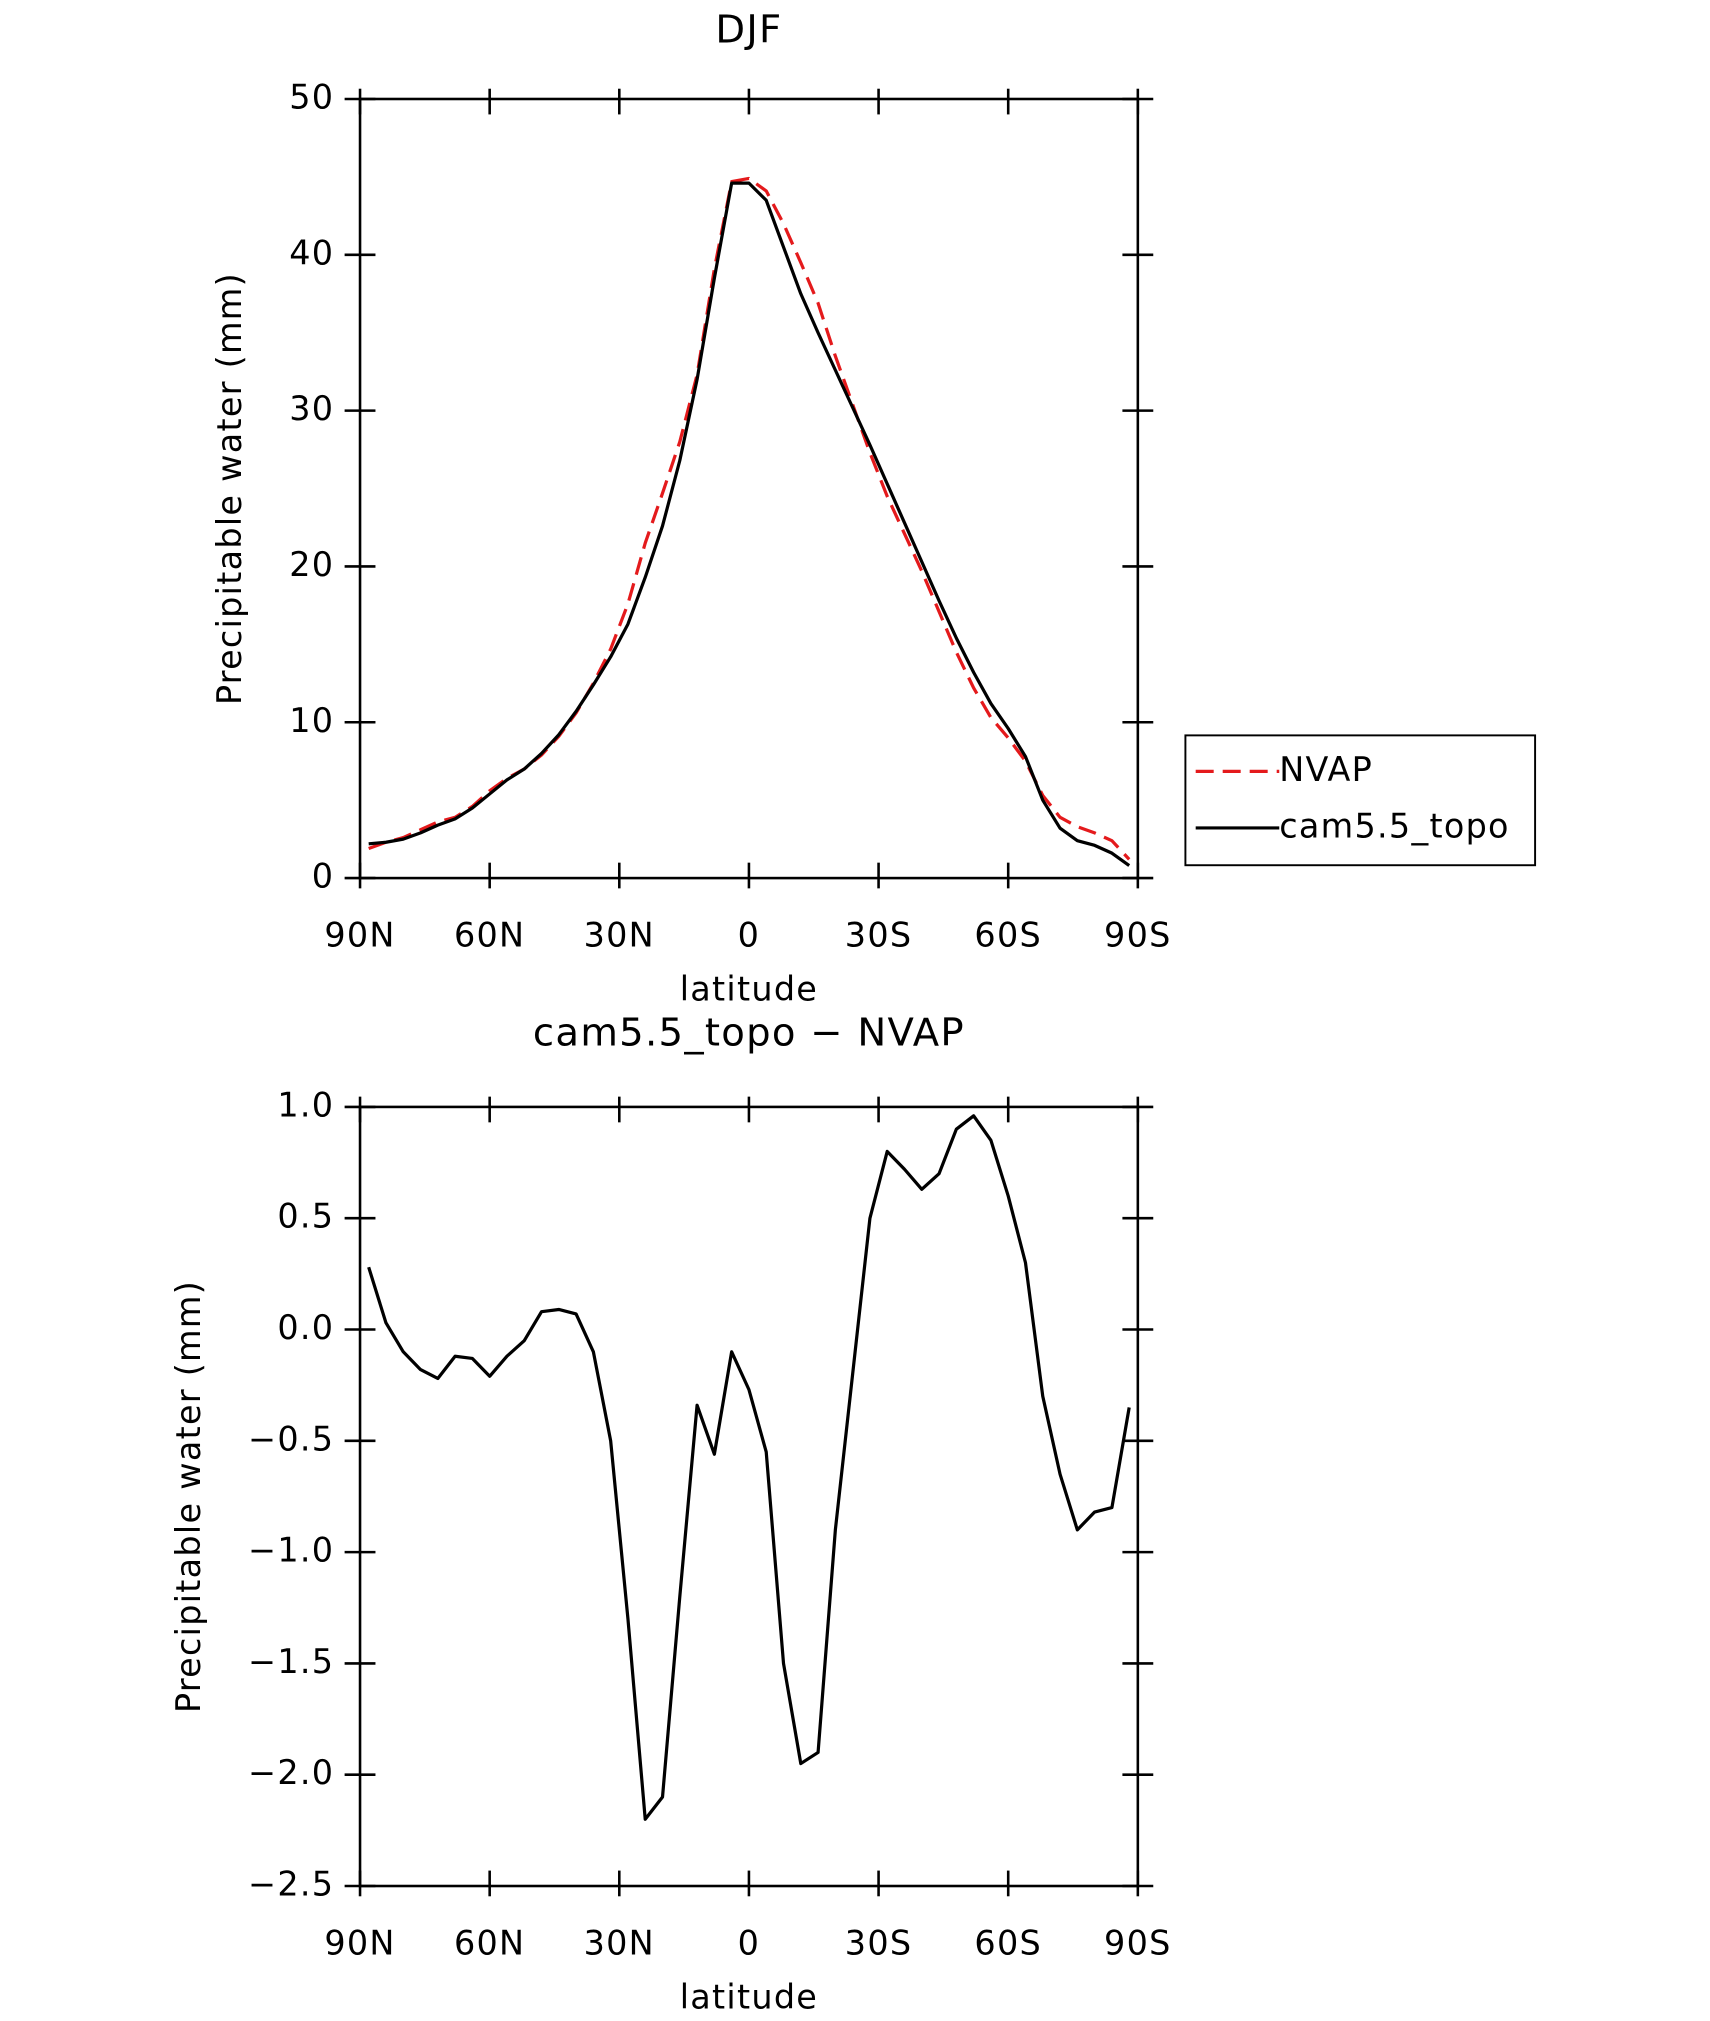 The image size is (1710, 2021). Describe the element at coordinates (311, 96) in the screenshot. I see `y-tick-label: 50` at that location.